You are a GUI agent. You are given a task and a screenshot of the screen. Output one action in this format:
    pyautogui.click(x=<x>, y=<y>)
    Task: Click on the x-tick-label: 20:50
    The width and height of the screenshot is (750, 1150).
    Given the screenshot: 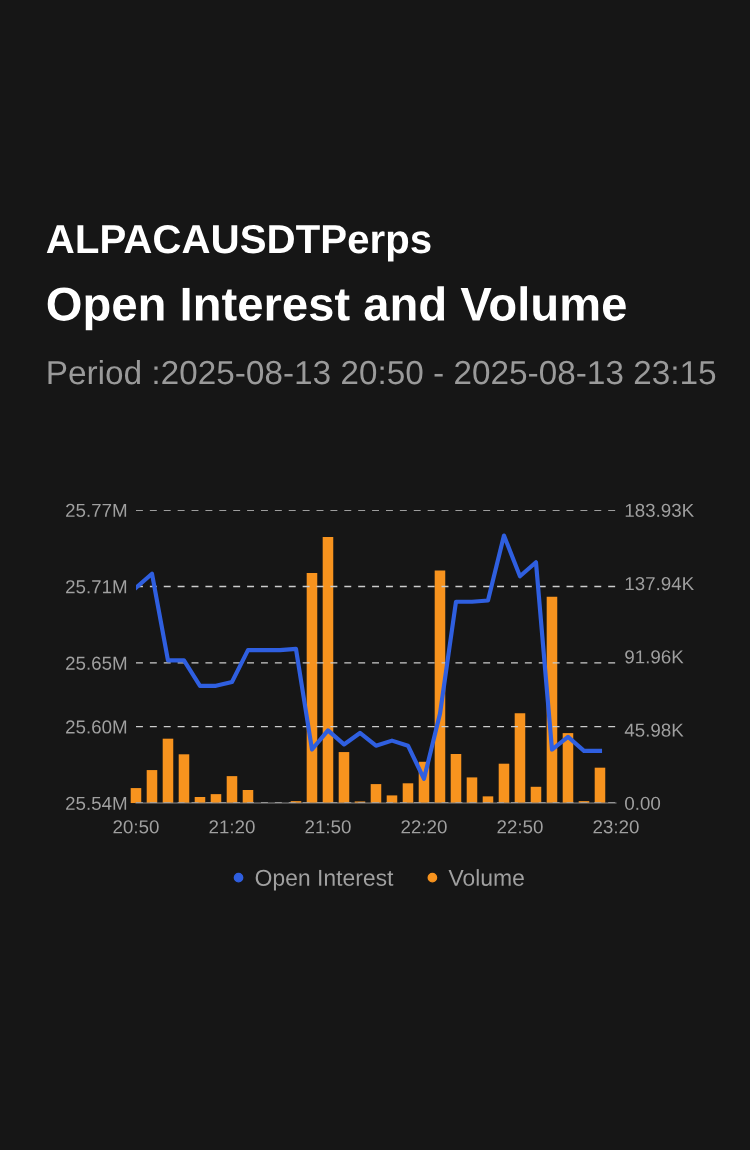 What is the action you would take?
    pyautogui.click(x=136, y=827)
    